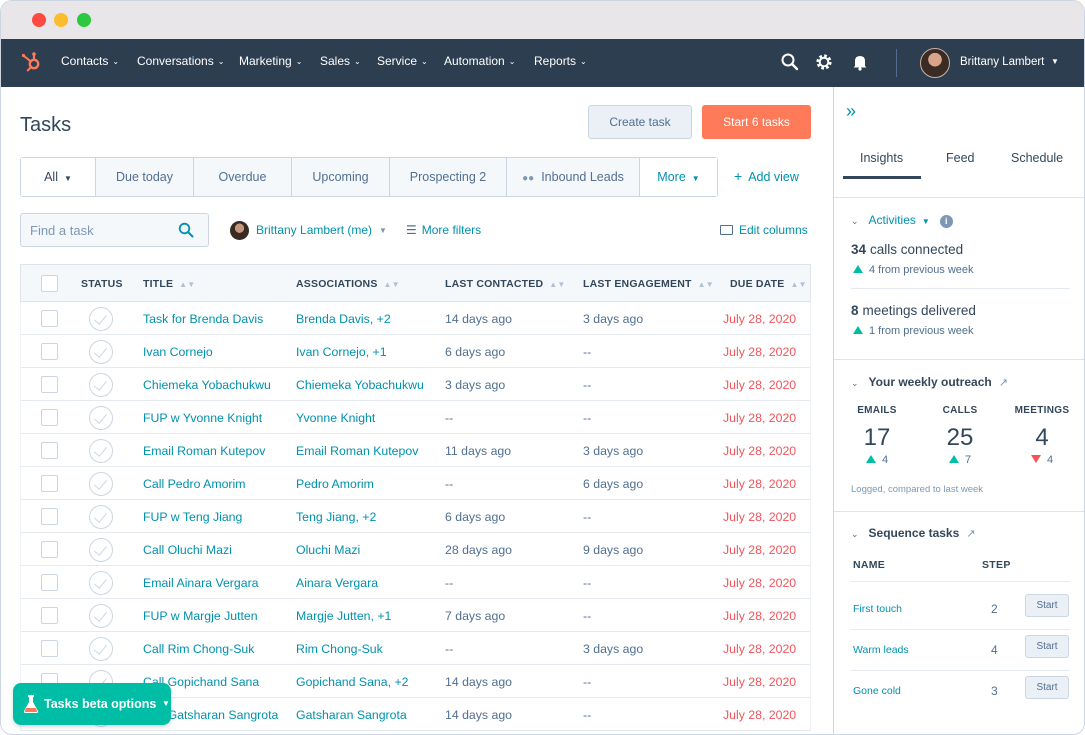 The height and width of the screenshot is (735, 1085). Describe the element at coordinates (648, 284) in the screenshot. I see `header-last-engagement: LAST ENGAGEMENT ▲▼` at that location.